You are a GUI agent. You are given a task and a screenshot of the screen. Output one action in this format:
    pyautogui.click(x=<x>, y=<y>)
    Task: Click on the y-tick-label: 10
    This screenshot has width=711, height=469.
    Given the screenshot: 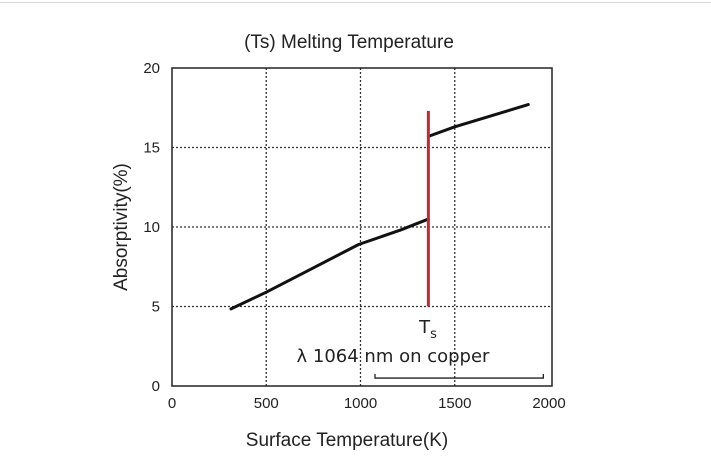 What is the action you would take?
    pyautogui.click(x=151, y=227)
    